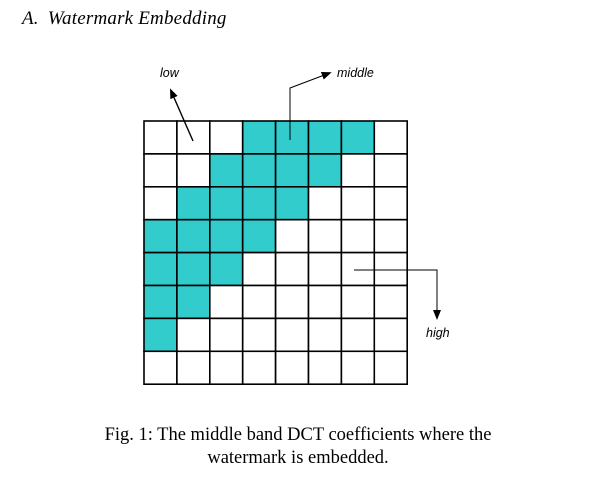 This screenshot has width=596, height=486. What do you see at coordinates (170, 73) in the screenshot?
I see `low-label: low` at bounding box center [170, 73].